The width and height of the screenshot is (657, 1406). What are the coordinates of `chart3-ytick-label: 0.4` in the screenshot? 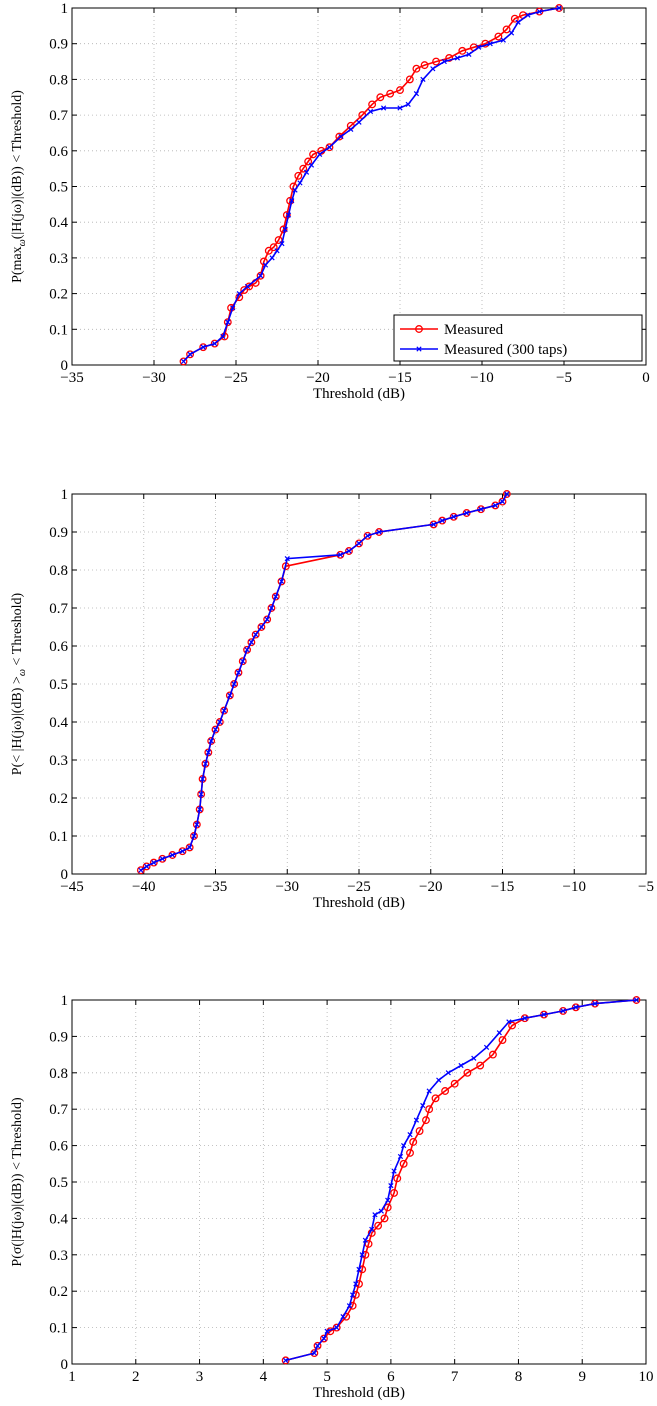 It's located at (58, 1219).